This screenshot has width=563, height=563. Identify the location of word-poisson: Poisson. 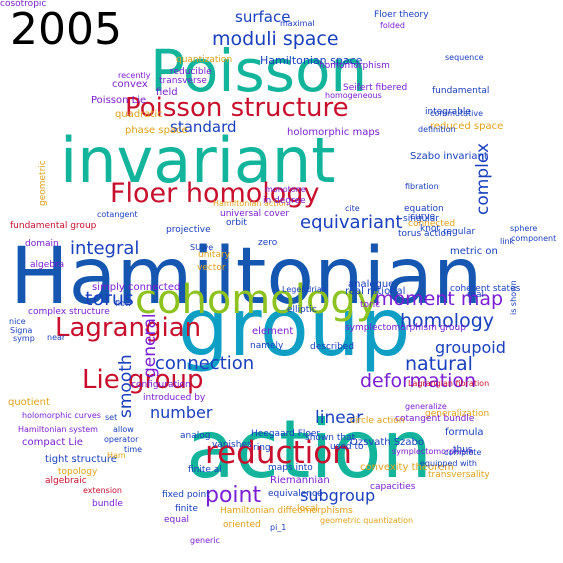
(259, 71).